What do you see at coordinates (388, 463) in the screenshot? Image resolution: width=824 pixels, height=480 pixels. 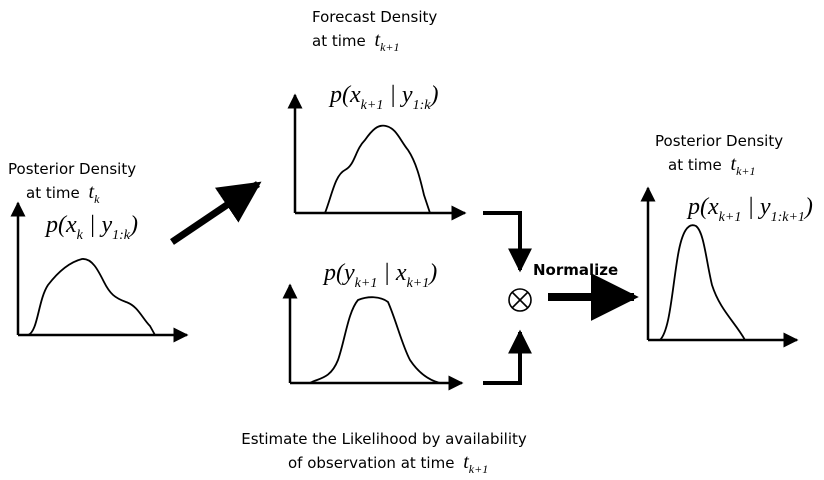 I see `footer-line: of observation at time tk+1` at bounding box center [388, 463].